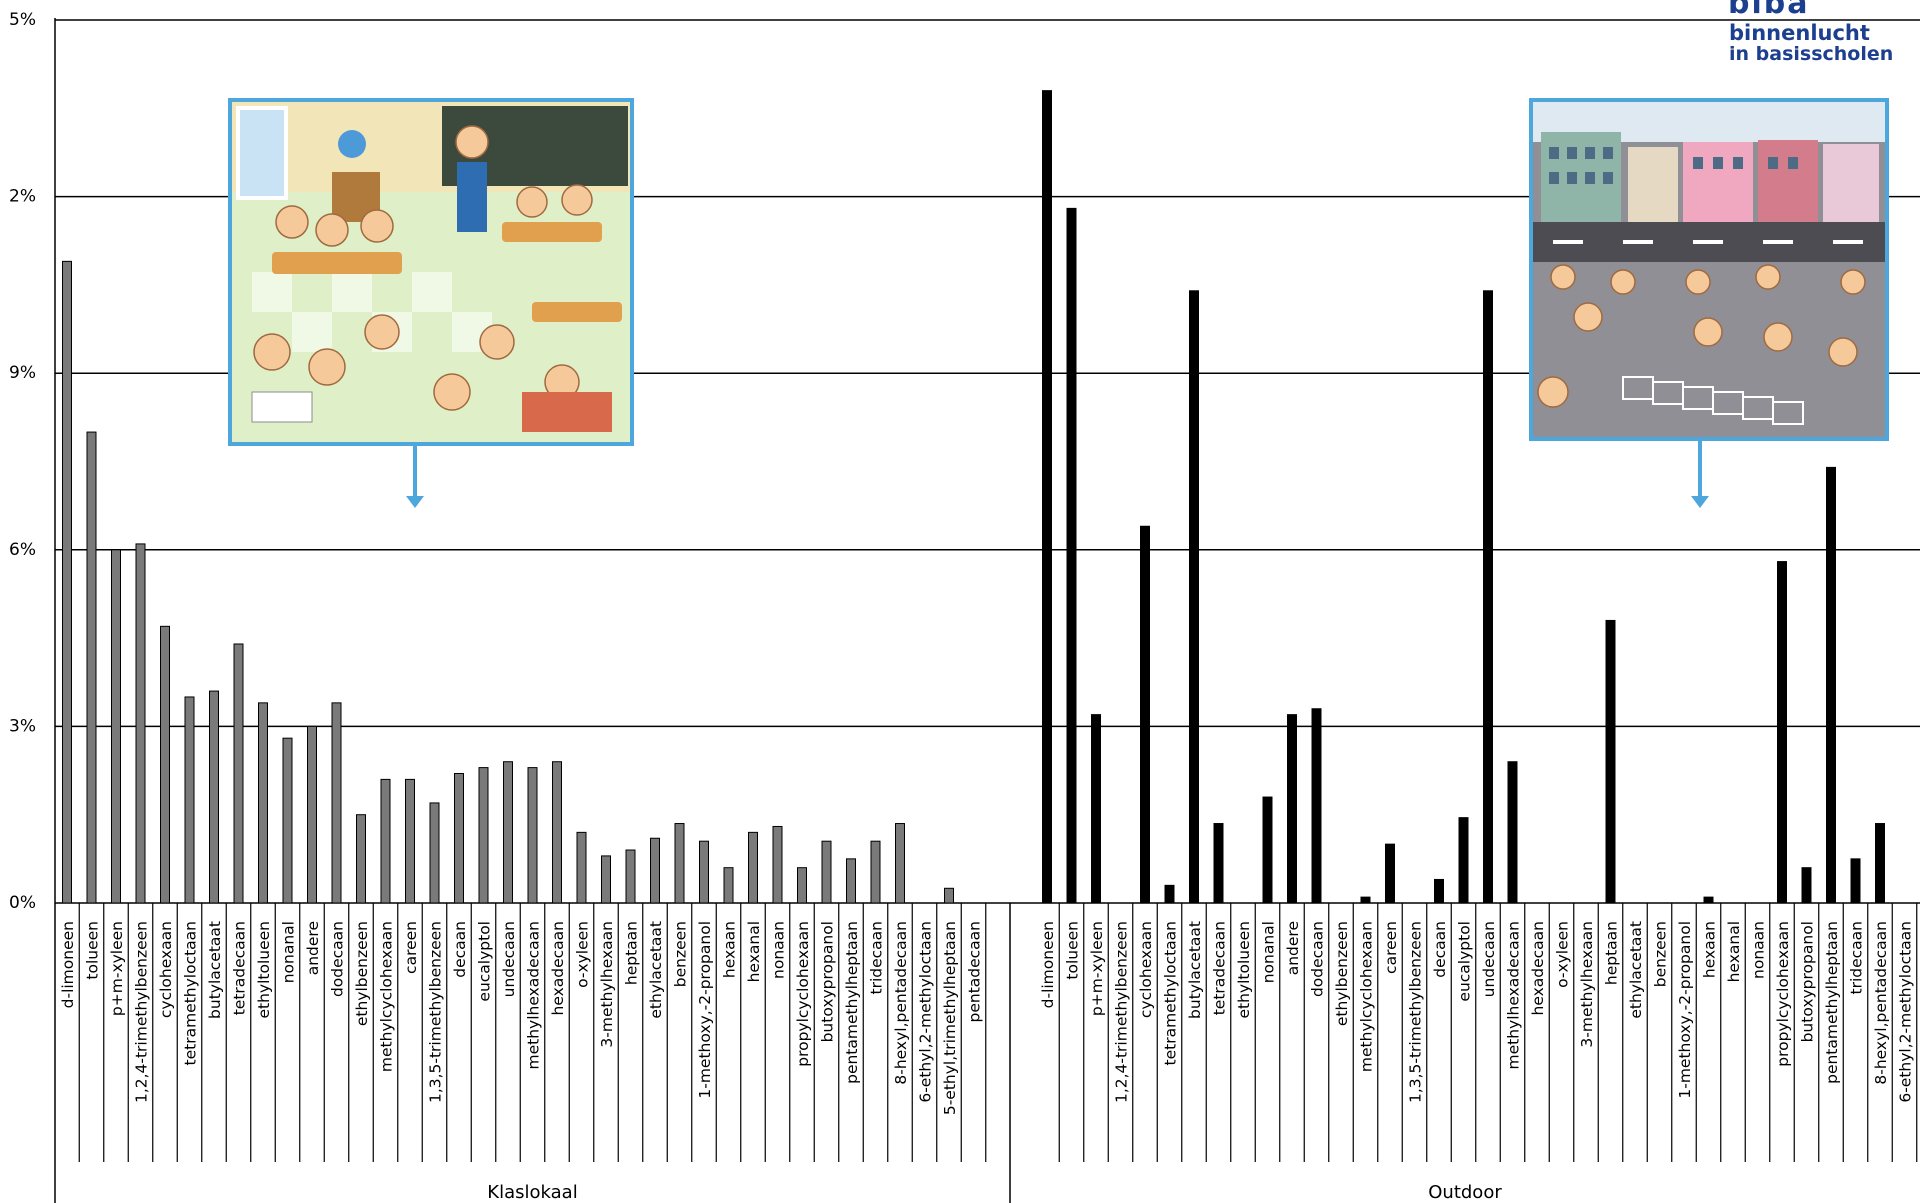  What do you see at coordinates (975, 972) in the screenshot?
I see `x-tick-label: pentadecaan` at bounding box center [975, 972].